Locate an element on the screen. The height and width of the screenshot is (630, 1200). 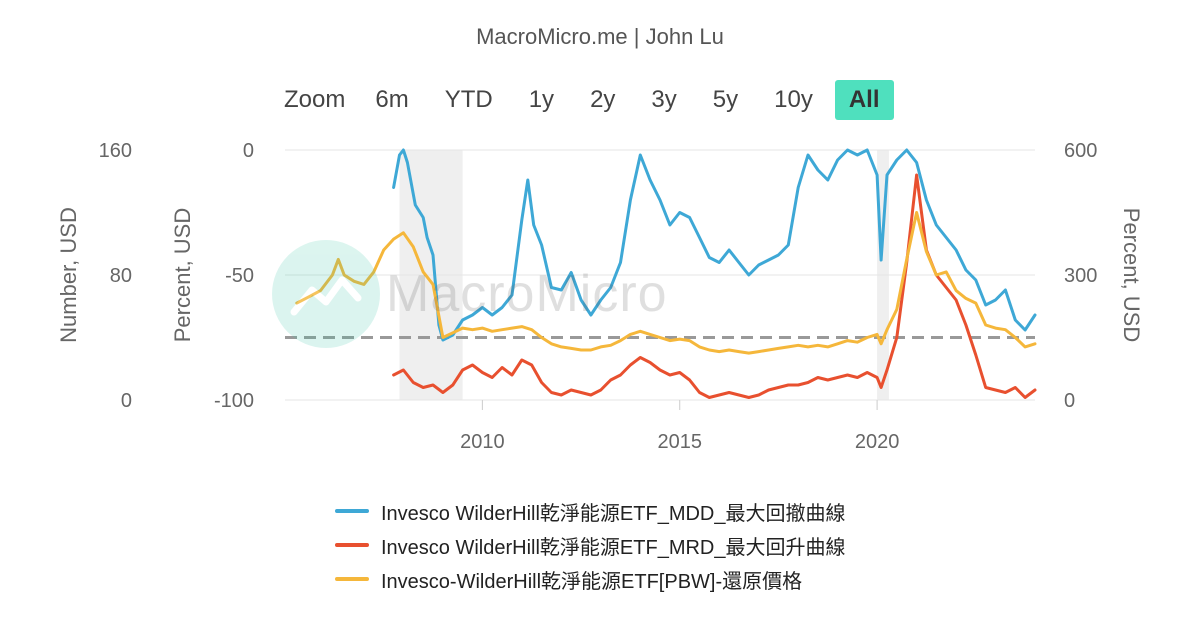
legend-item-mrd: Invesco WilderHill乾淨能源ETF_MRD_最大回升曲線 is located at coordinates (590, 545).